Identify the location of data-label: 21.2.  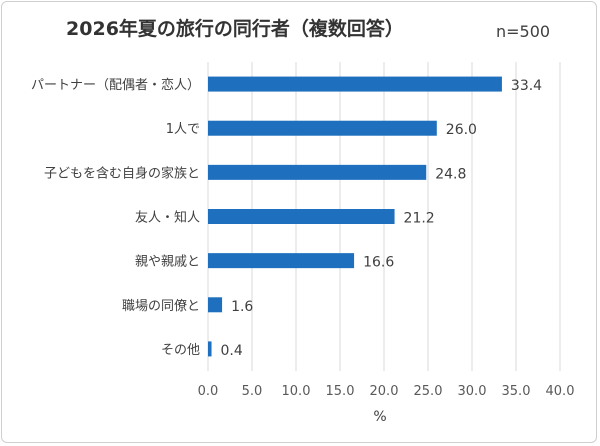
(419, 219).